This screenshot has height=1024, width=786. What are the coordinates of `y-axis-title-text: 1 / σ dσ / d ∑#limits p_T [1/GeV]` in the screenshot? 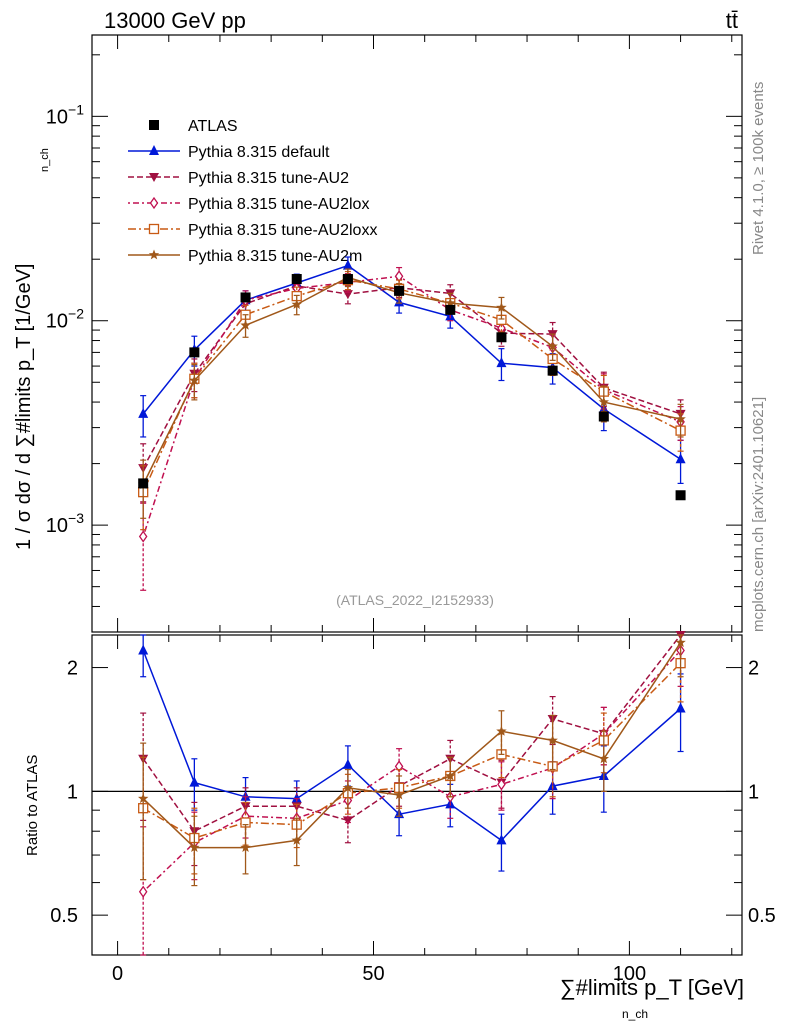 It's located at (24, 407).